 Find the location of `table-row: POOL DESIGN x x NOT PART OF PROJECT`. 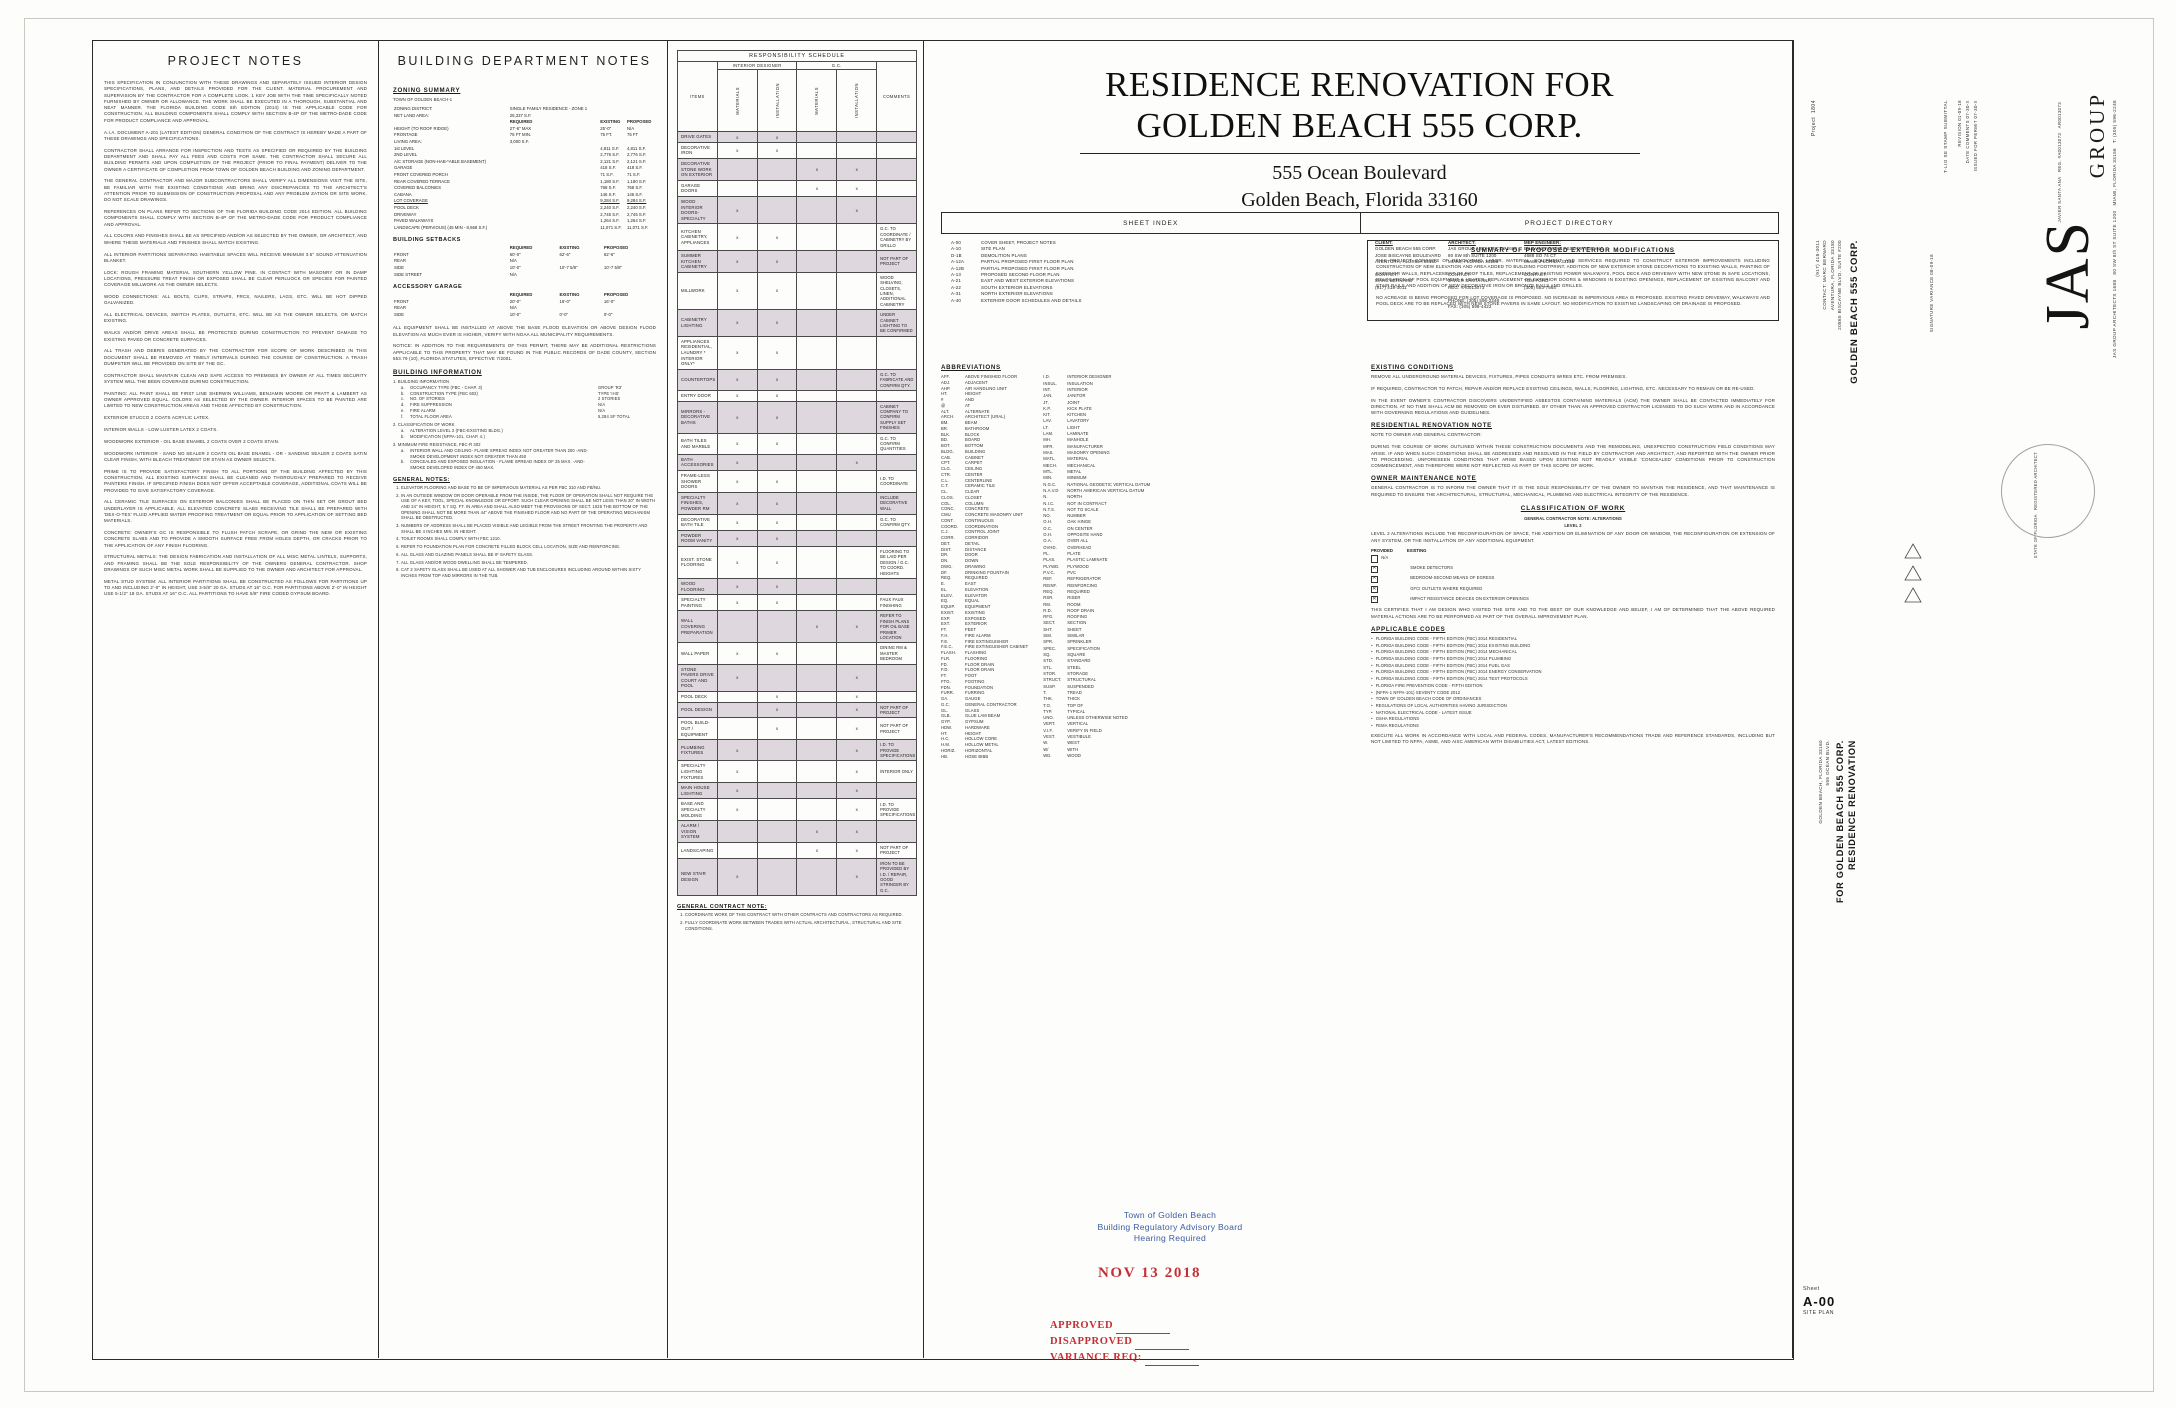

table-row: POOL DESIGN x x NOT PART OF PROJECT is located at coordinates (797, 710).